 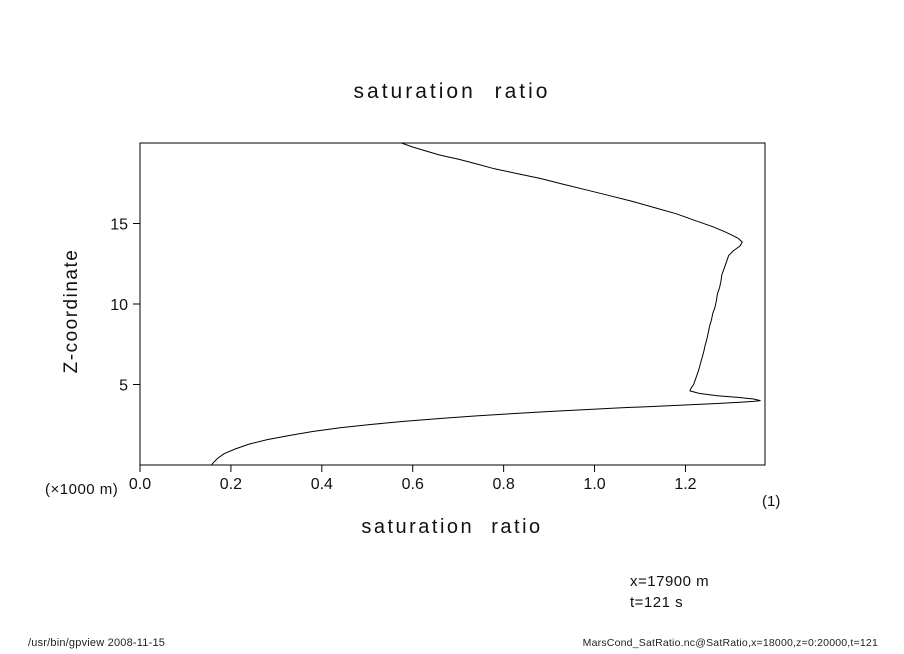 I want to click on x-tick-label: 0.0, so click(x=140, y=484).